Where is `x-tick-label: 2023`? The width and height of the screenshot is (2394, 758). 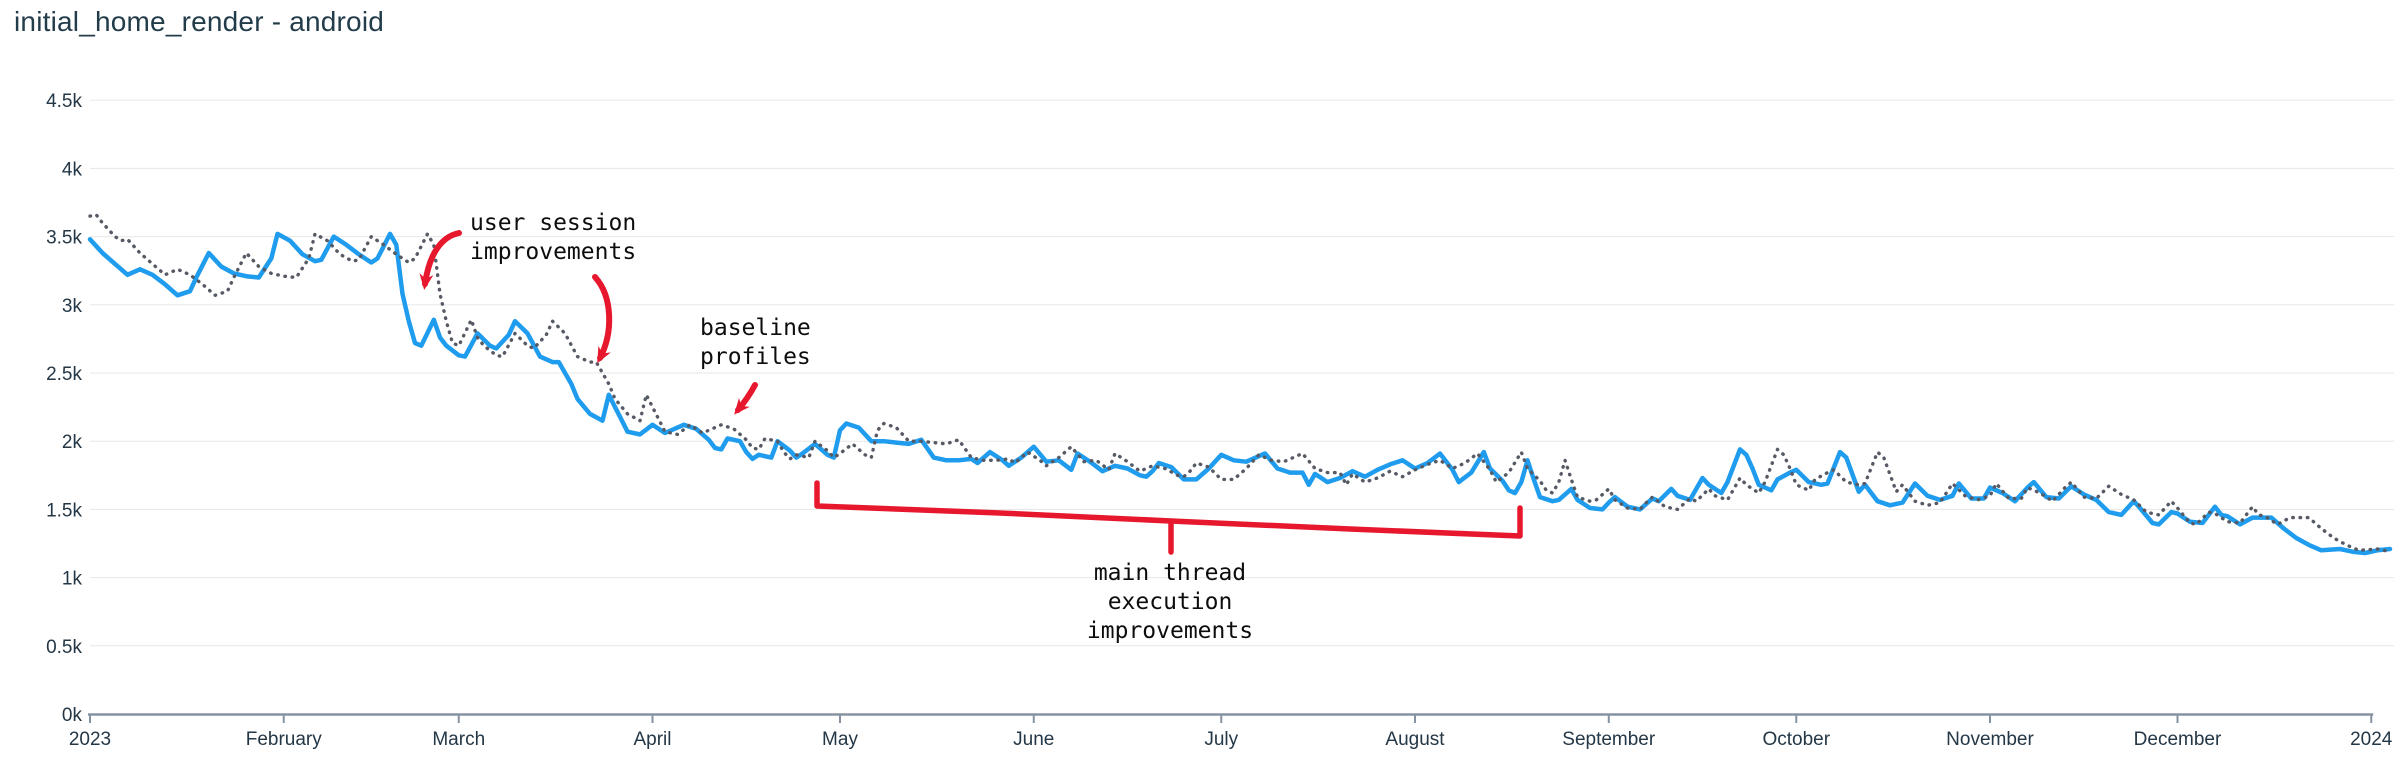 x-tick-label: 2023 is located at coordinates (90, 739).